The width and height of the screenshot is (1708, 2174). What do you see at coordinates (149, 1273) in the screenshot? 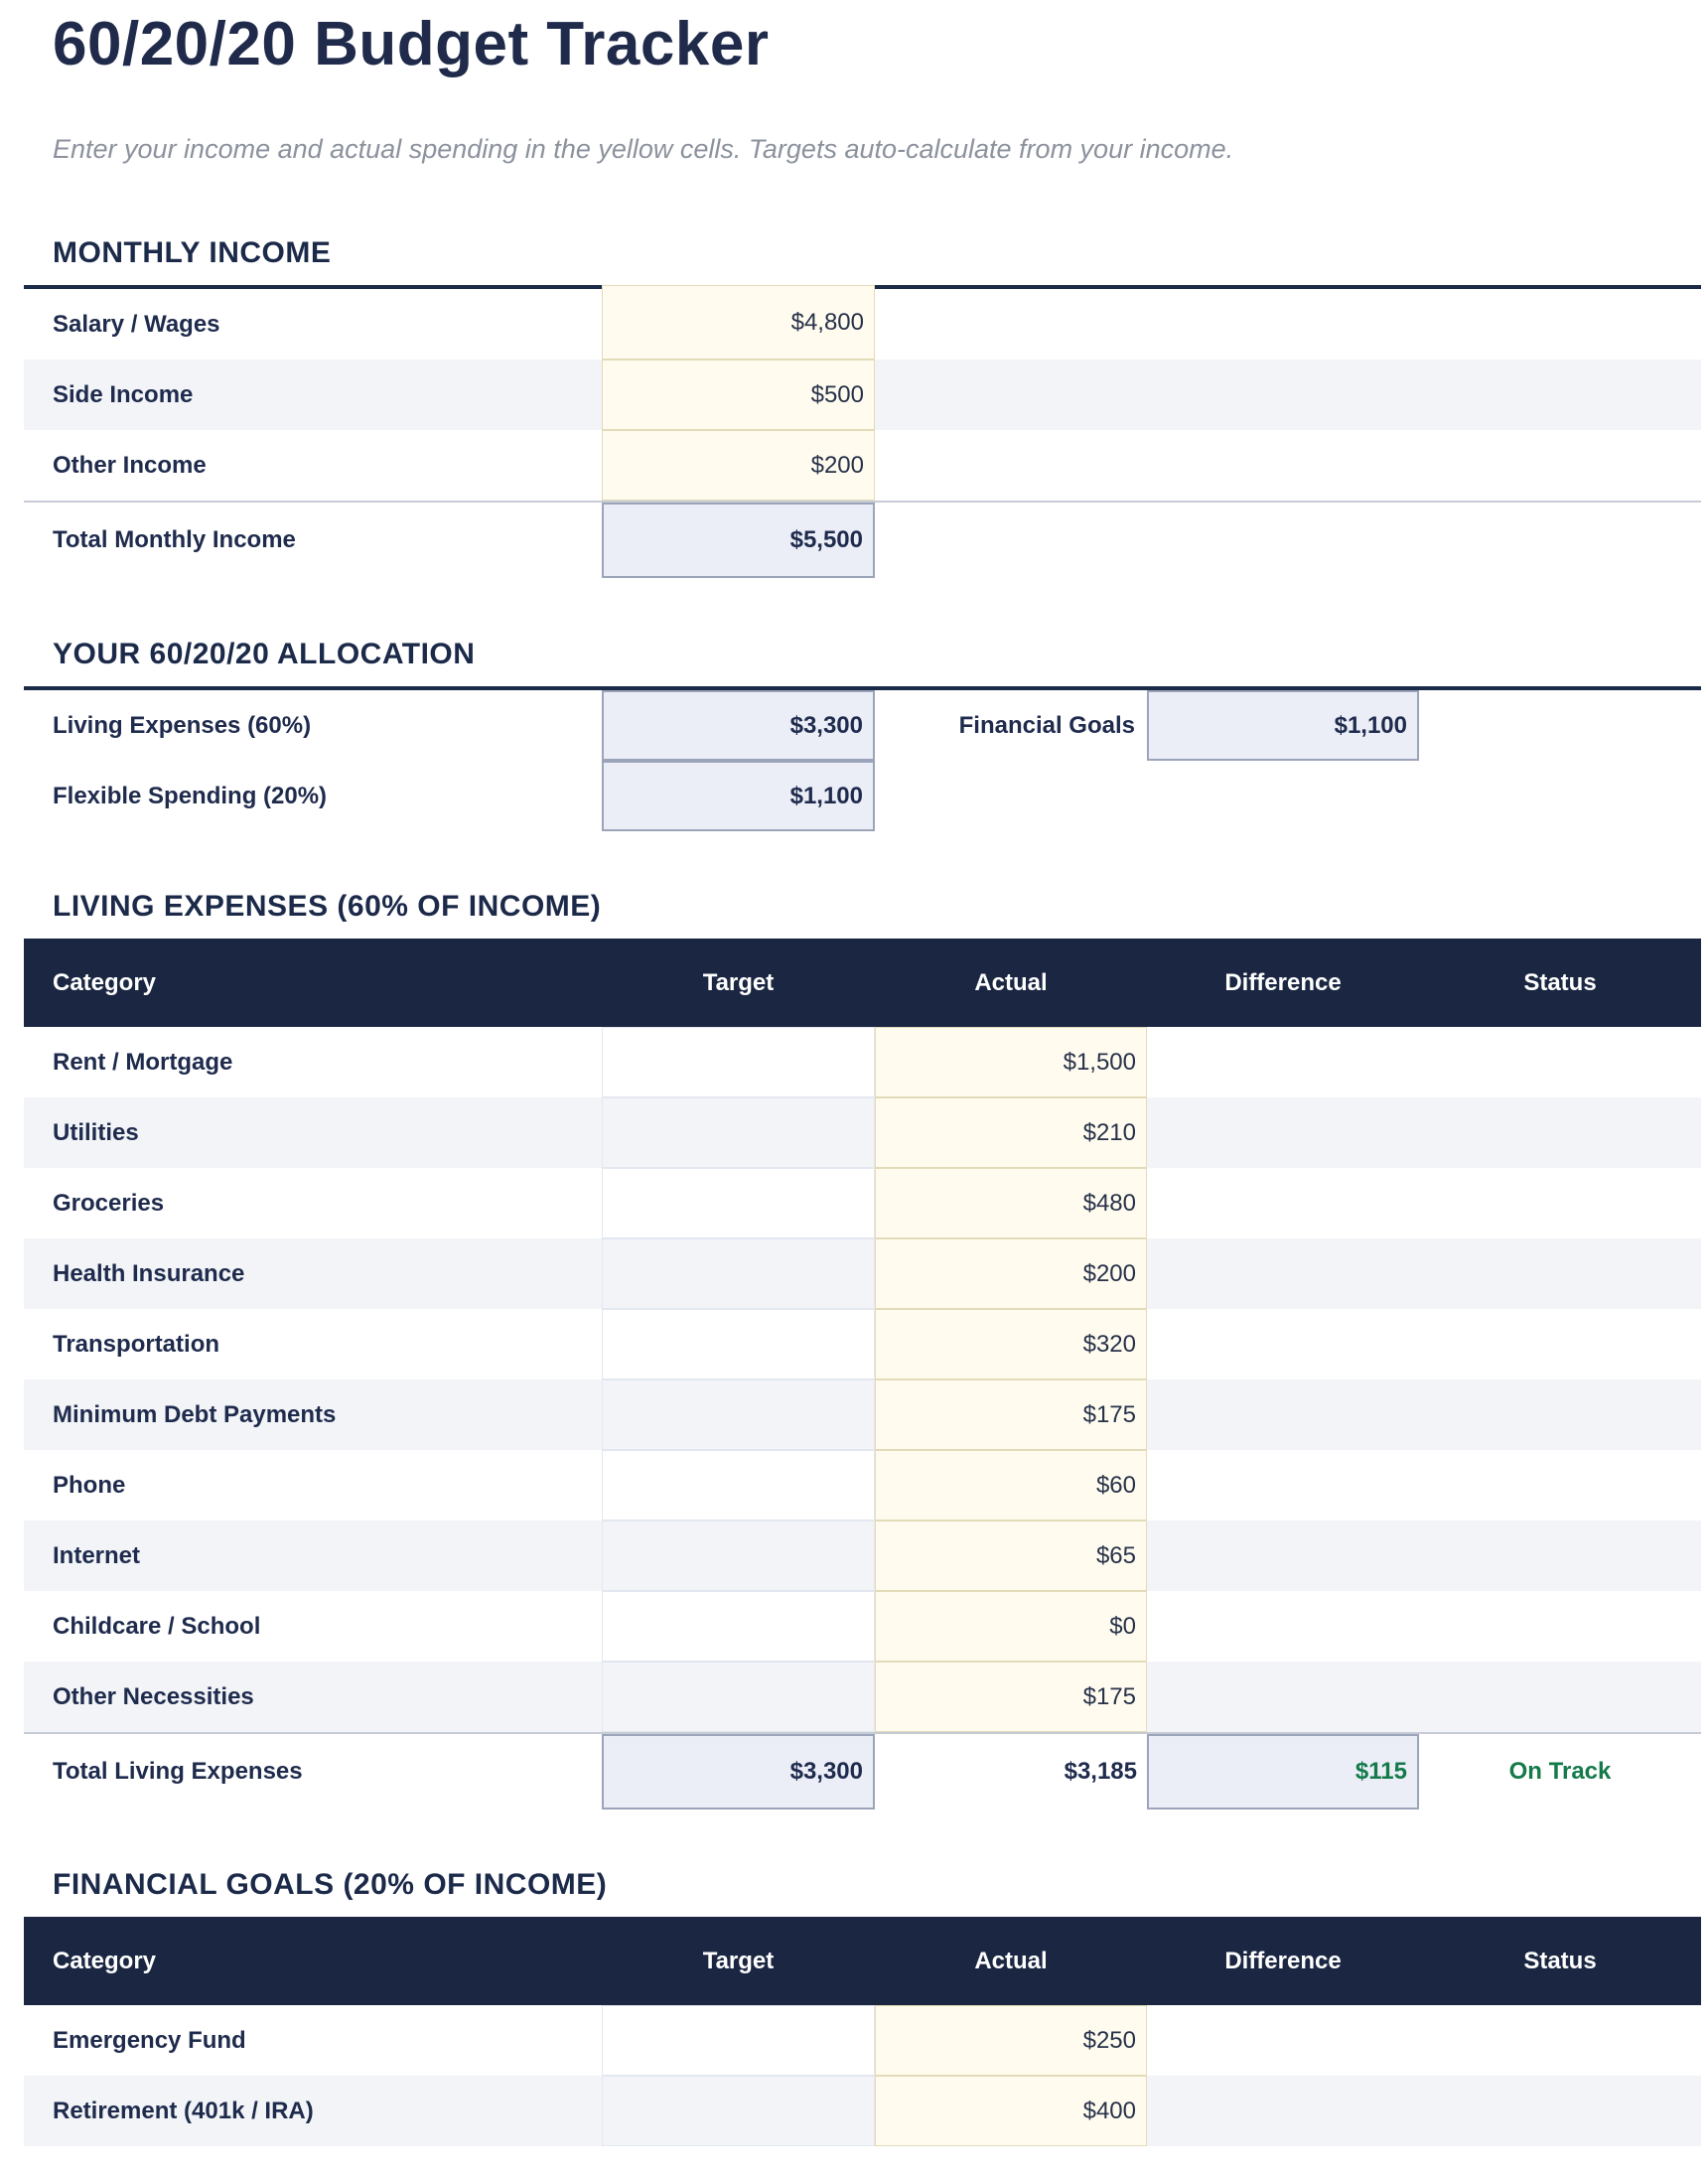
I see `expense-category: Health Insurance` at bounding box center [149, 1273].